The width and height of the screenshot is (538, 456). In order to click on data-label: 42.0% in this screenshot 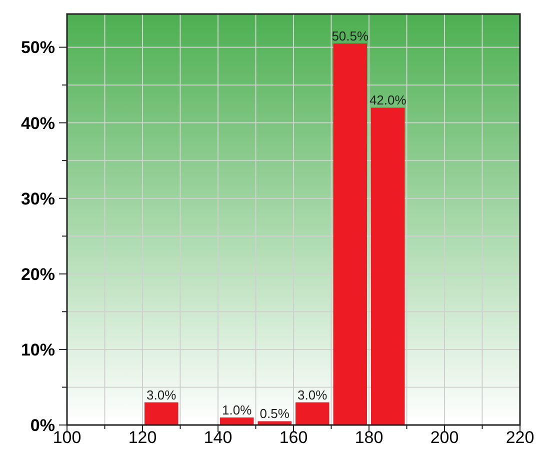, I will do `click(388, 100)`.